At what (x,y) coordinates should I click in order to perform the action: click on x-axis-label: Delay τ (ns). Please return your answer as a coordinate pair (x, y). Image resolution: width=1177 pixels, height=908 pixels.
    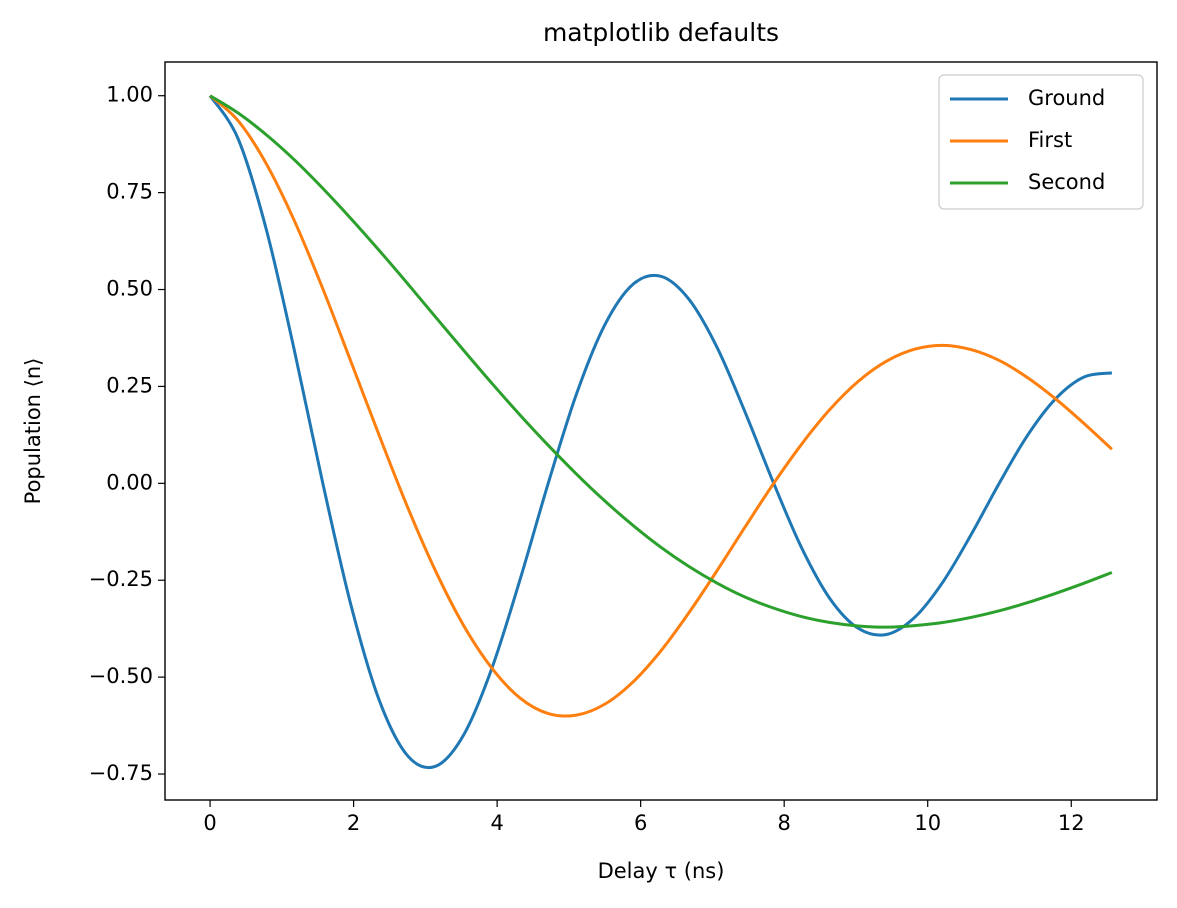
    Looking at the image, I should click on (661, 871).